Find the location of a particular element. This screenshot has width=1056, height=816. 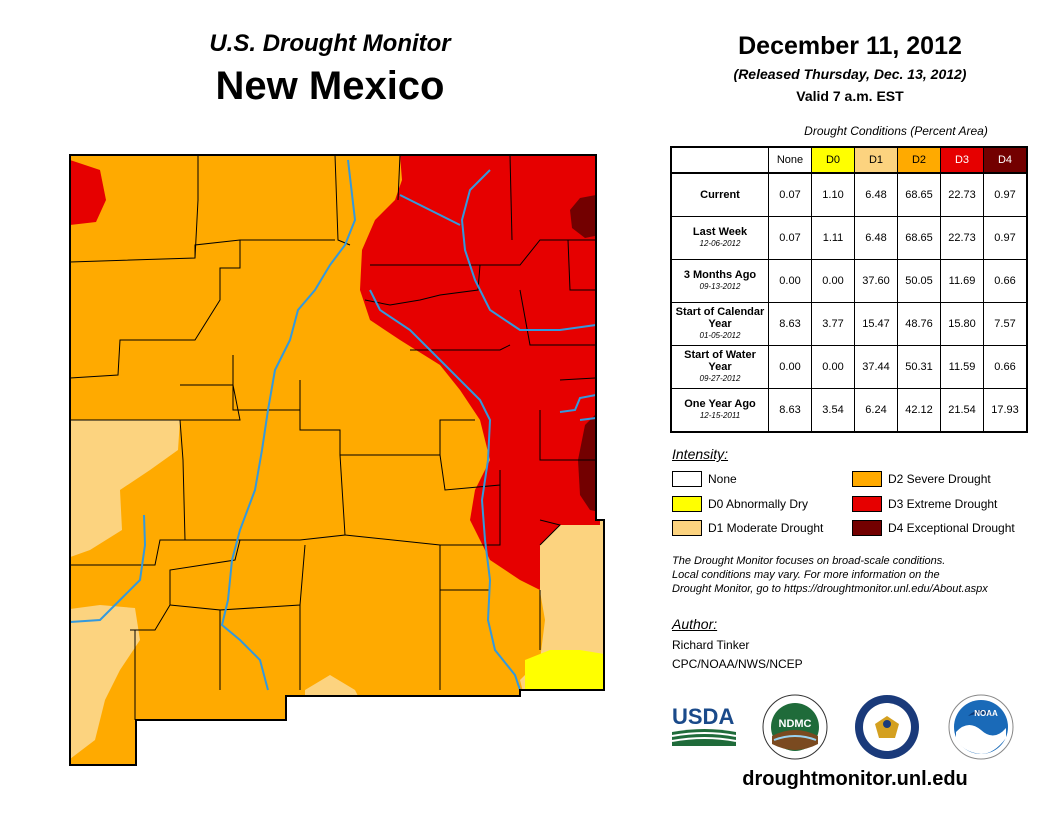

col-d4: D4 is located at coordinates (1005, 160).